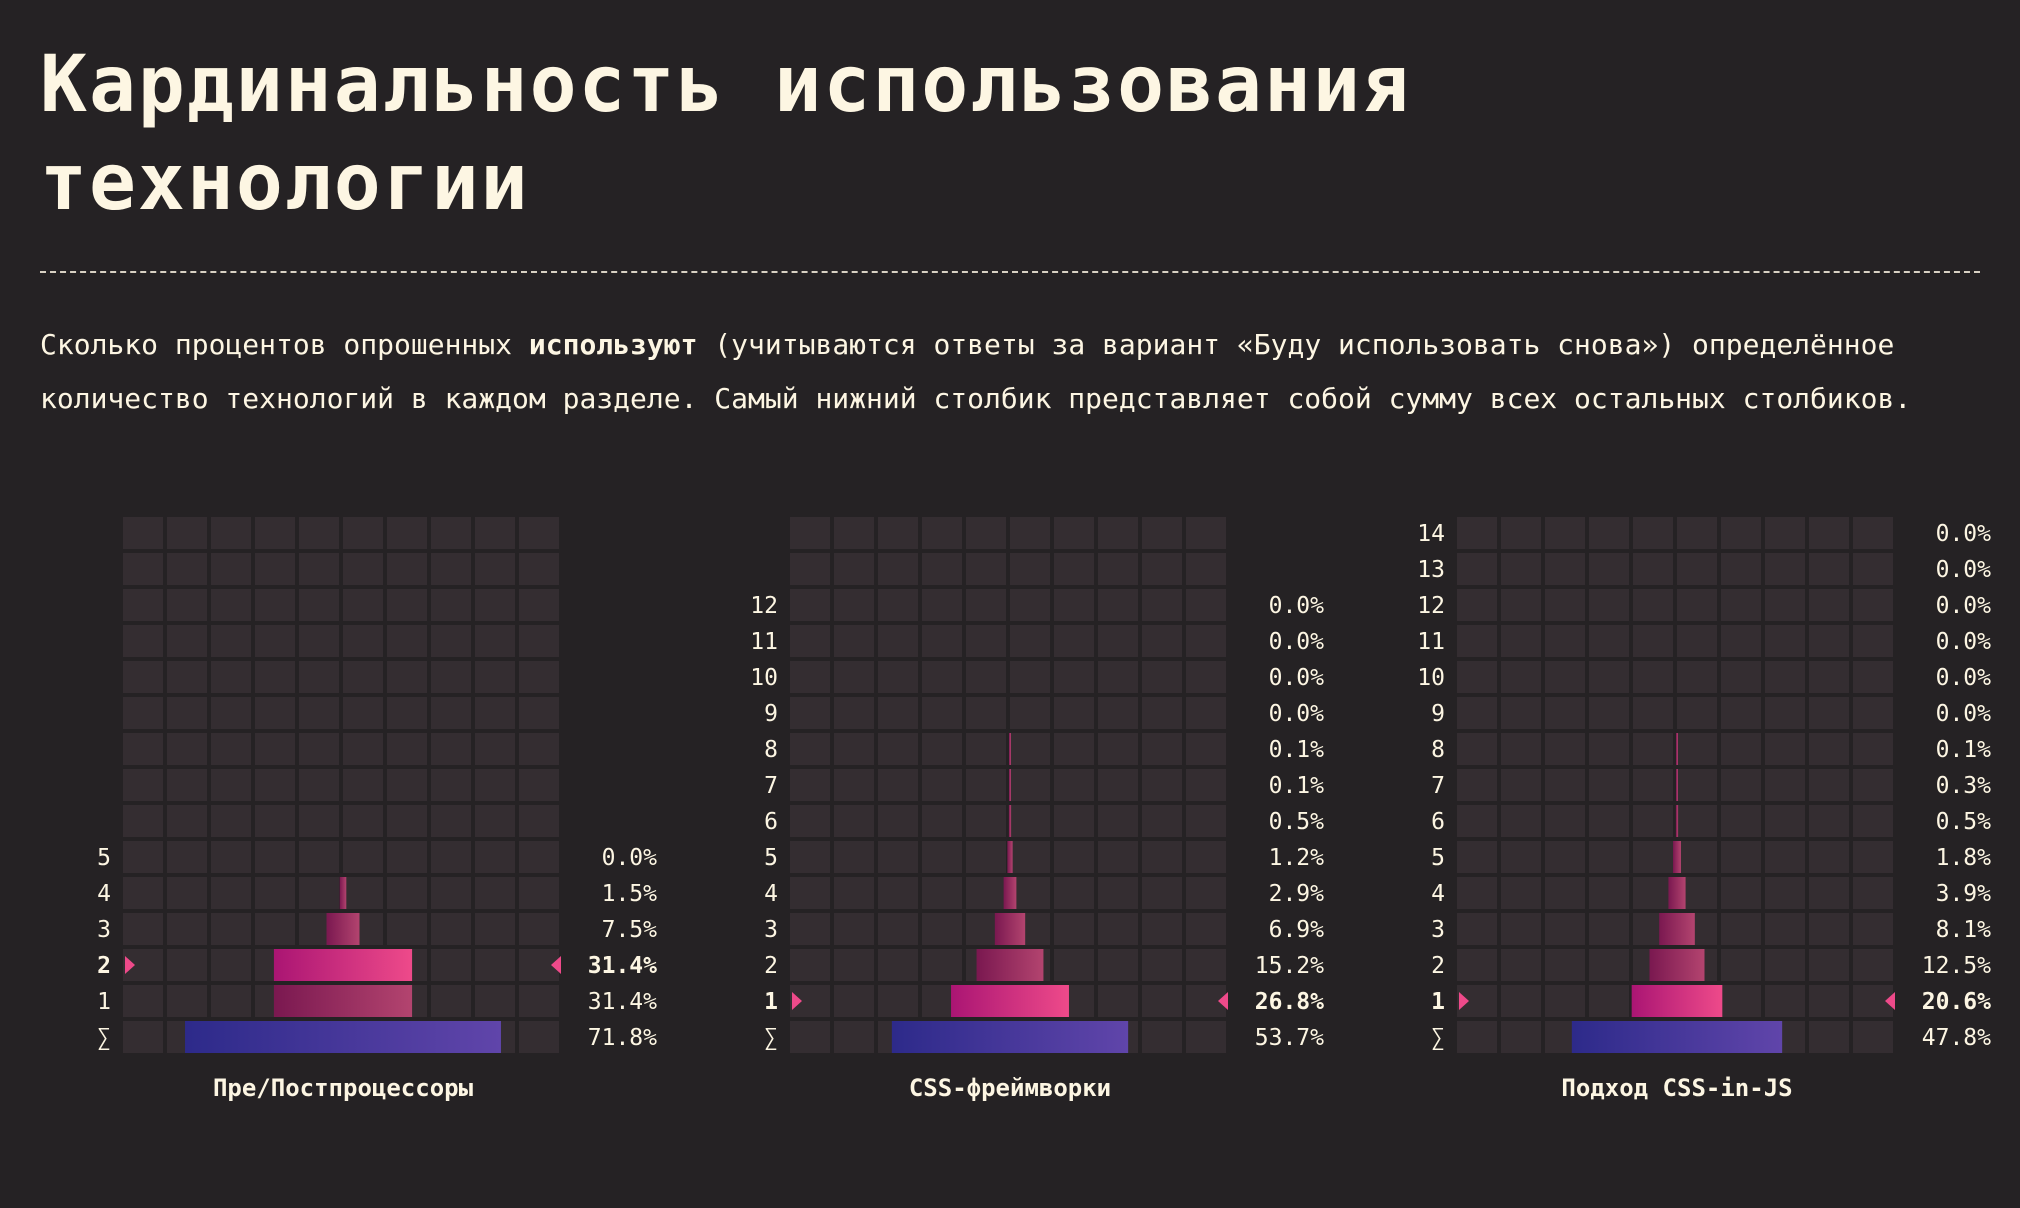  What do you see at coordinates (771, 1002) in the screenshot?
I see `row-label: 1` at bounding box center [771, 1002].